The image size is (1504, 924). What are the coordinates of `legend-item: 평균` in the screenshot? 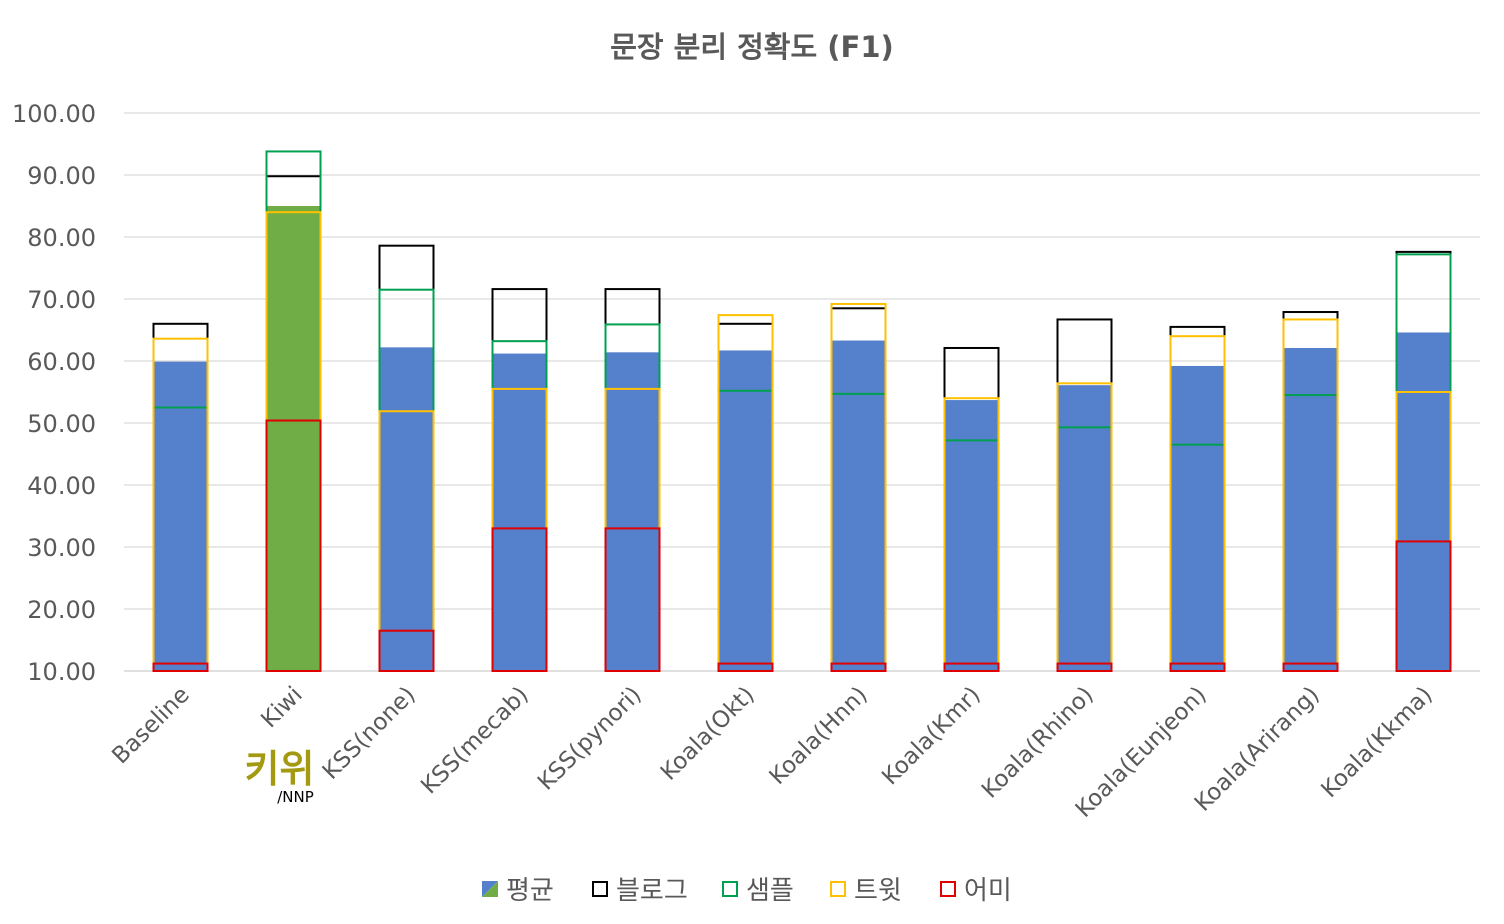 It's located at (518, 891).